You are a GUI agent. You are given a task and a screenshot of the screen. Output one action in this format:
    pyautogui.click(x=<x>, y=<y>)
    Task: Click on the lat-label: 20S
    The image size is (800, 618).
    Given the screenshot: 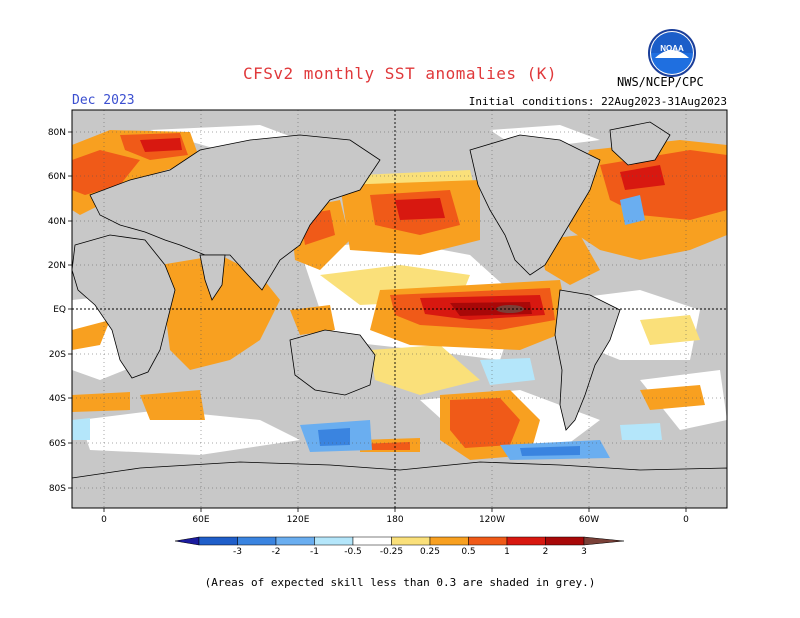 What is the action you would take?
    pyautogui.click(x=57, y=355)
    